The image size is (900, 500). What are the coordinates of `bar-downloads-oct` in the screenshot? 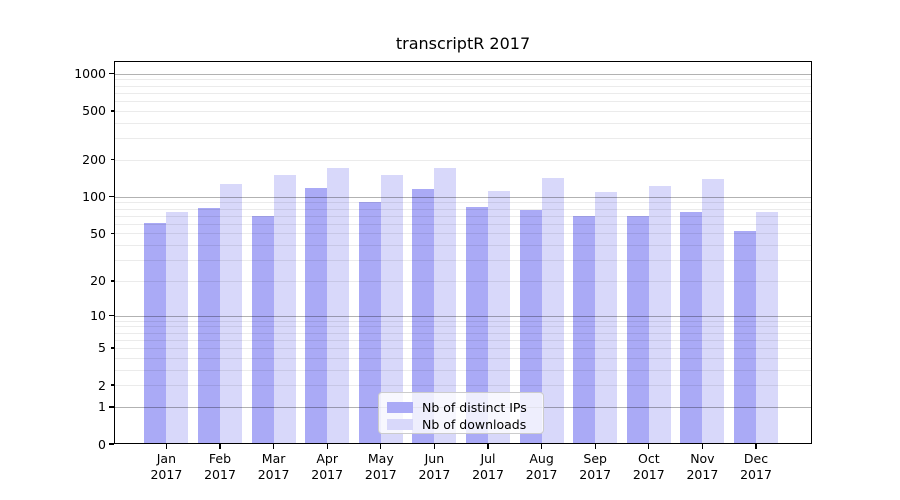 It's located at (659, 314).